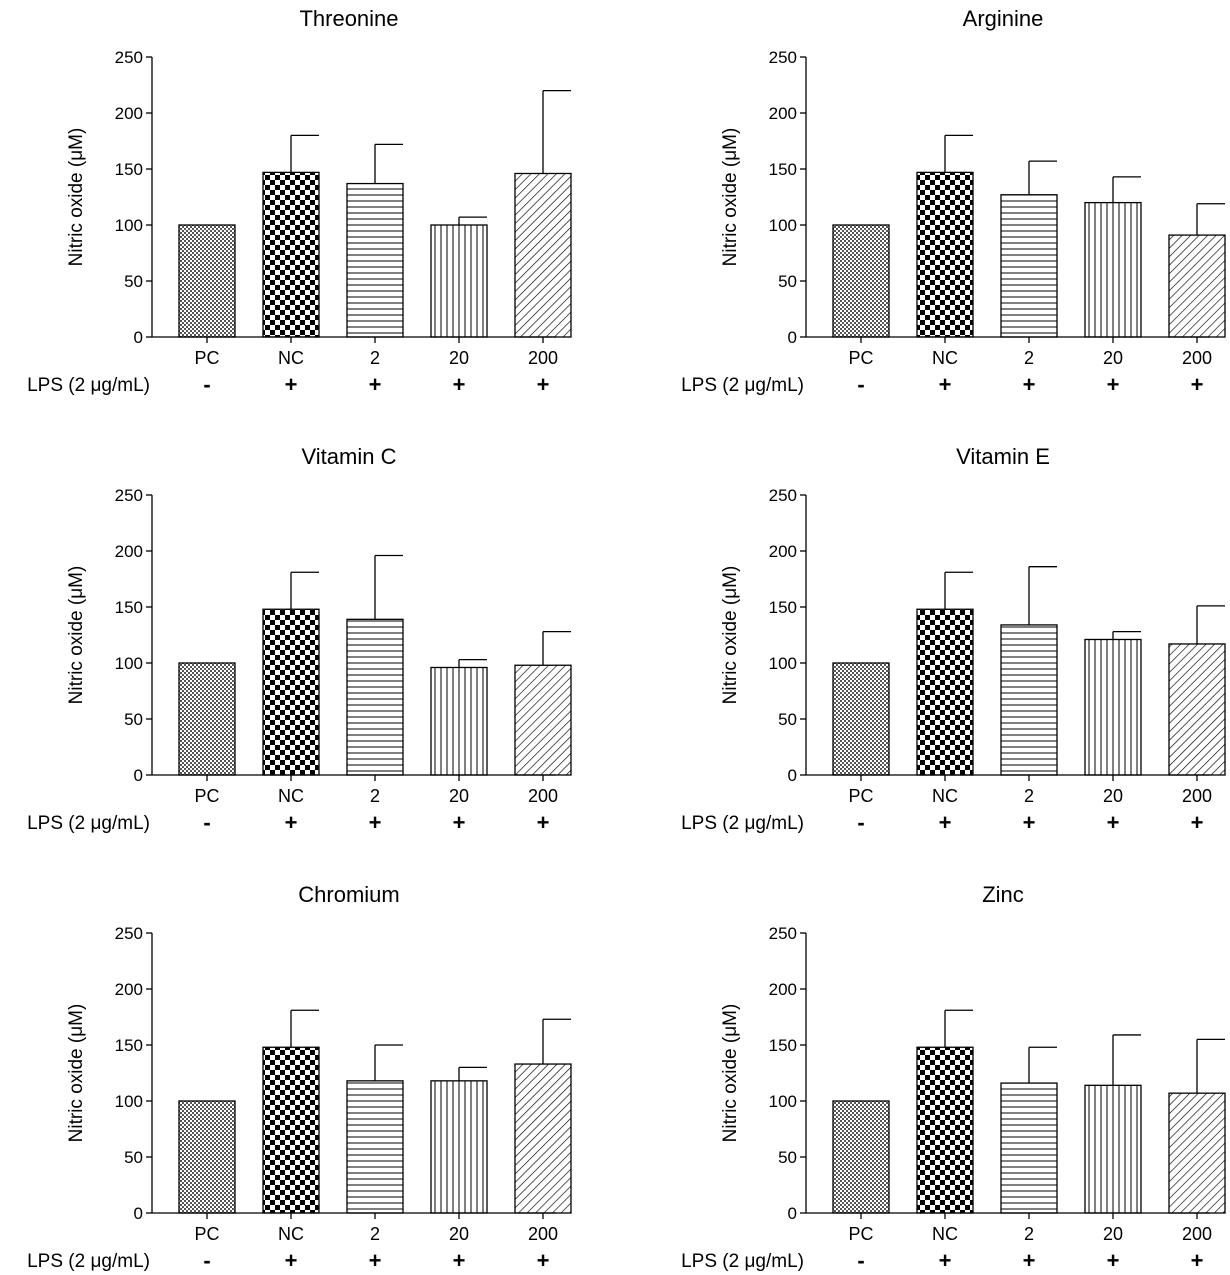  What do you see at coordinates (1003, 18) in the screenshot?
I see `chart-title: Arginine` at bounding box center [1003, 18].